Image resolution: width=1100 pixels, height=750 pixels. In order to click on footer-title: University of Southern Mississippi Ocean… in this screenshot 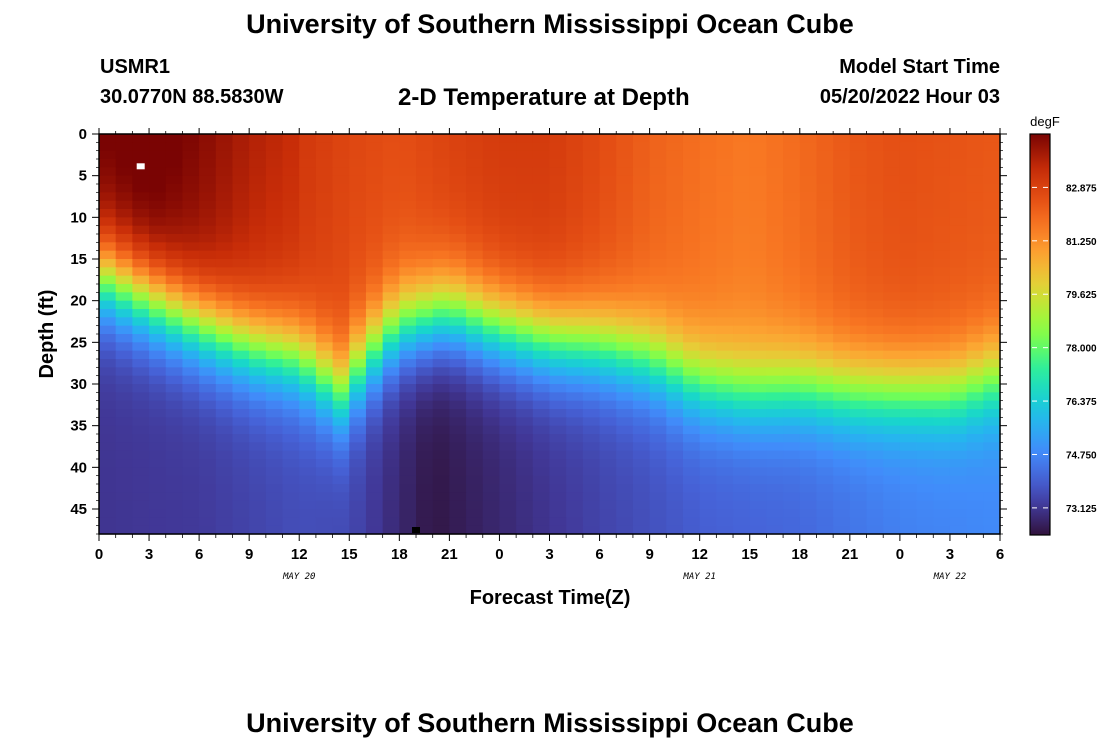, I will do `click(550, 723)`.